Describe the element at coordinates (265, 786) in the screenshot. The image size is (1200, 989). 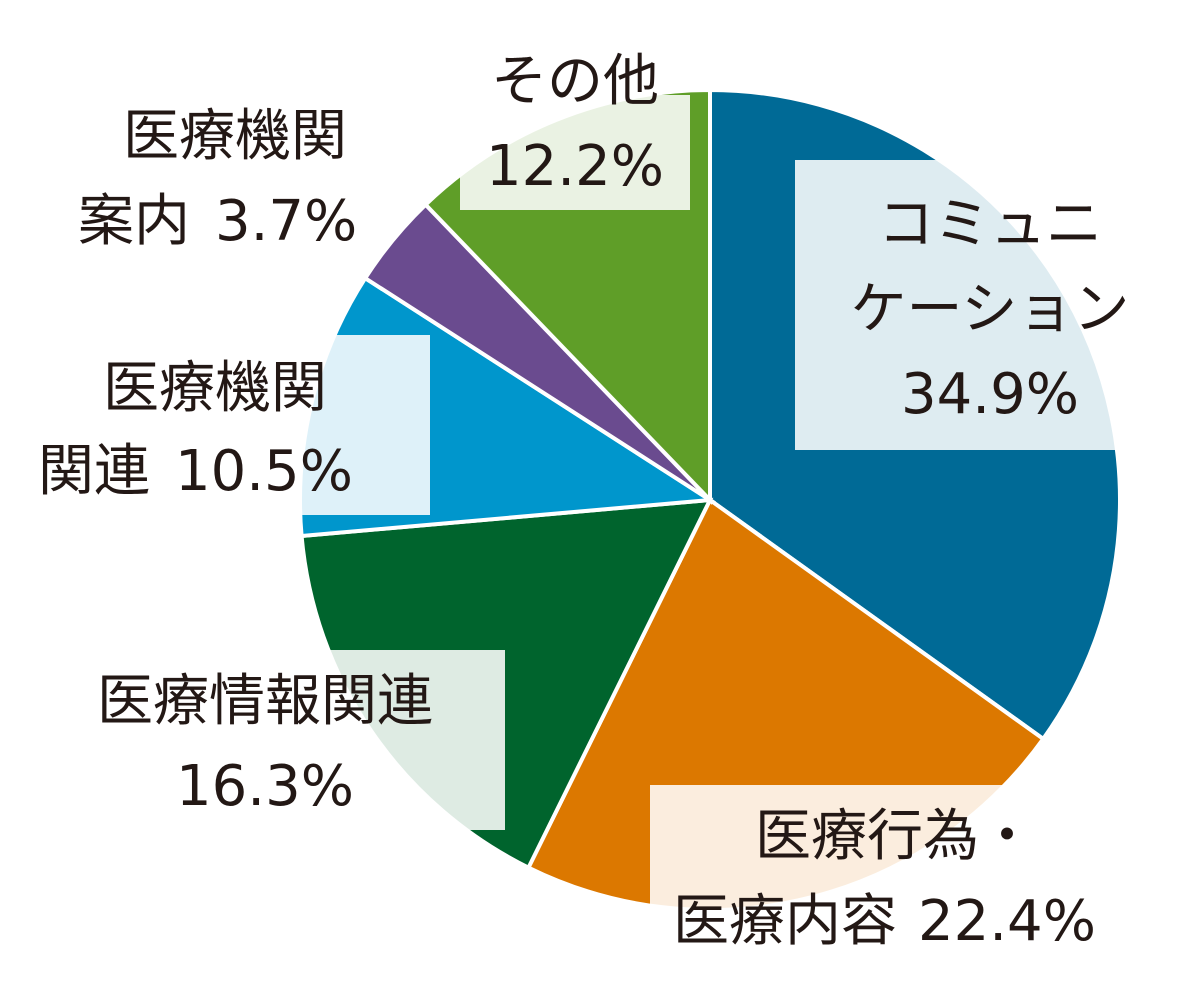
I see `value-label: 16.3%` at that location.